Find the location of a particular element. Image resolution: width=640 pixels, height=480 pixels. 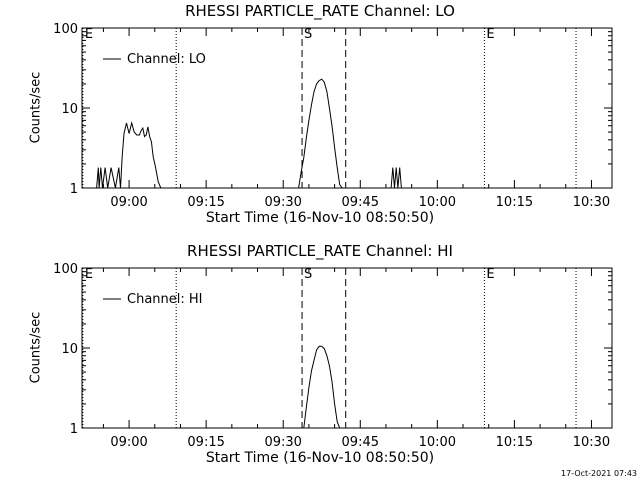

chart-title: RHESSI PARTICLE_RATE Channel: LO is located at coordinates (320, 11).